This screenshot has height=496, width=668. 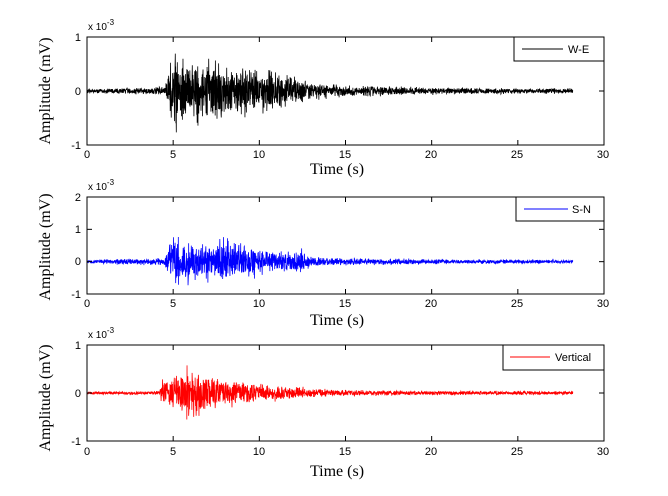 What do you see at coordinates (560, 209) in the screenshot?
I see `legend-sn: S-N` at bounding box center [560, 209].